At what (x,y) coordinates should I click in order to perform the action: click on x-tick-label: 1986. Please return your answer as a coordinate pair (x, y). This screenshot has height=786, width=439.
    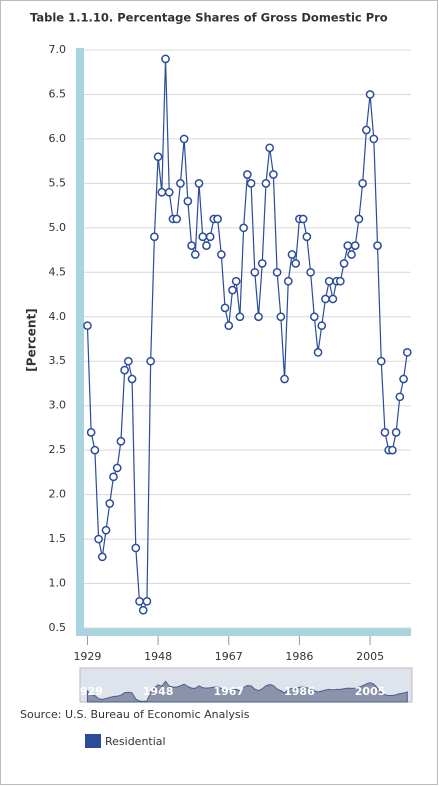
    Looking at the image, I should click on (299, 656).